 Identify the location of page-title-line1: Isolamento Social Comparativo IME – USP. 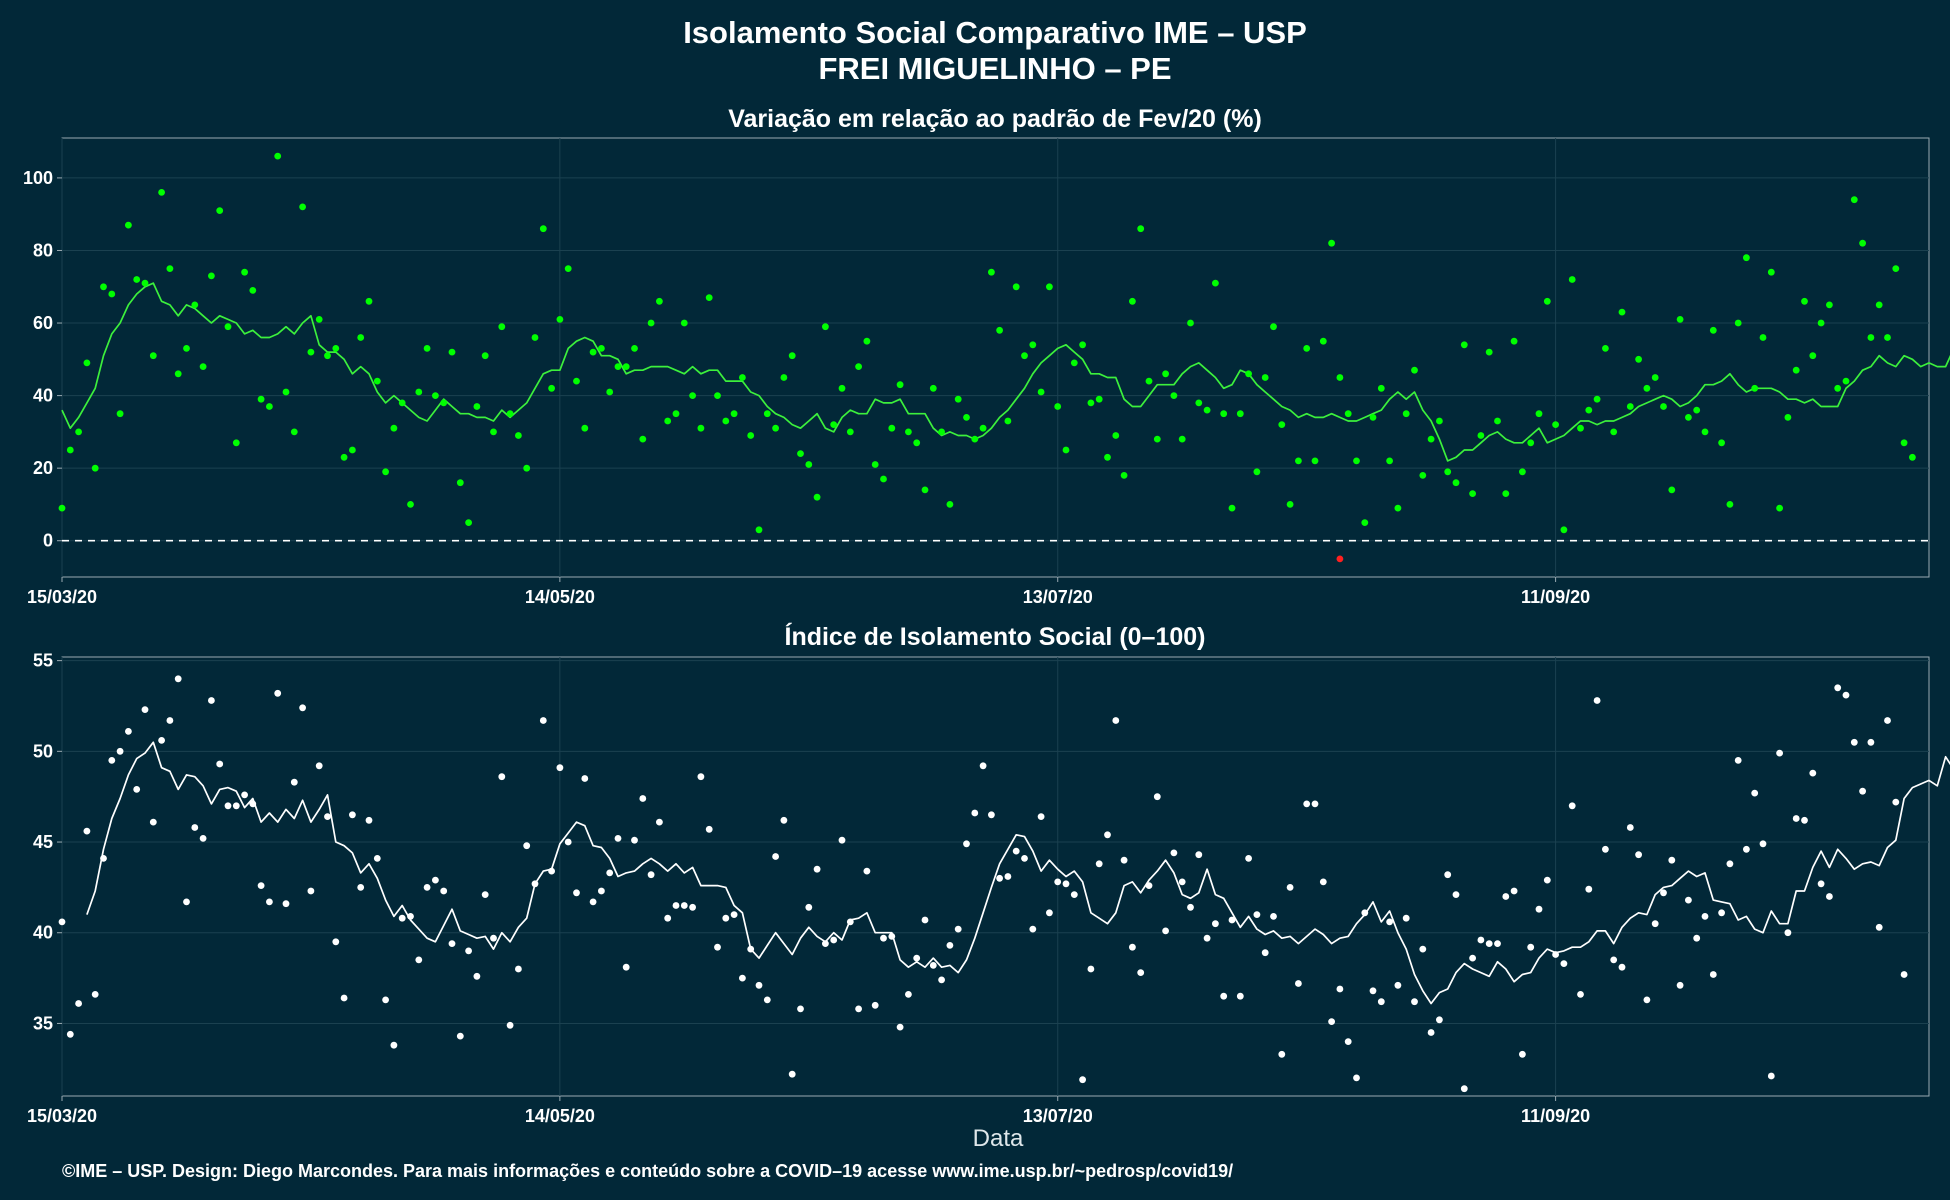
(995, 32).